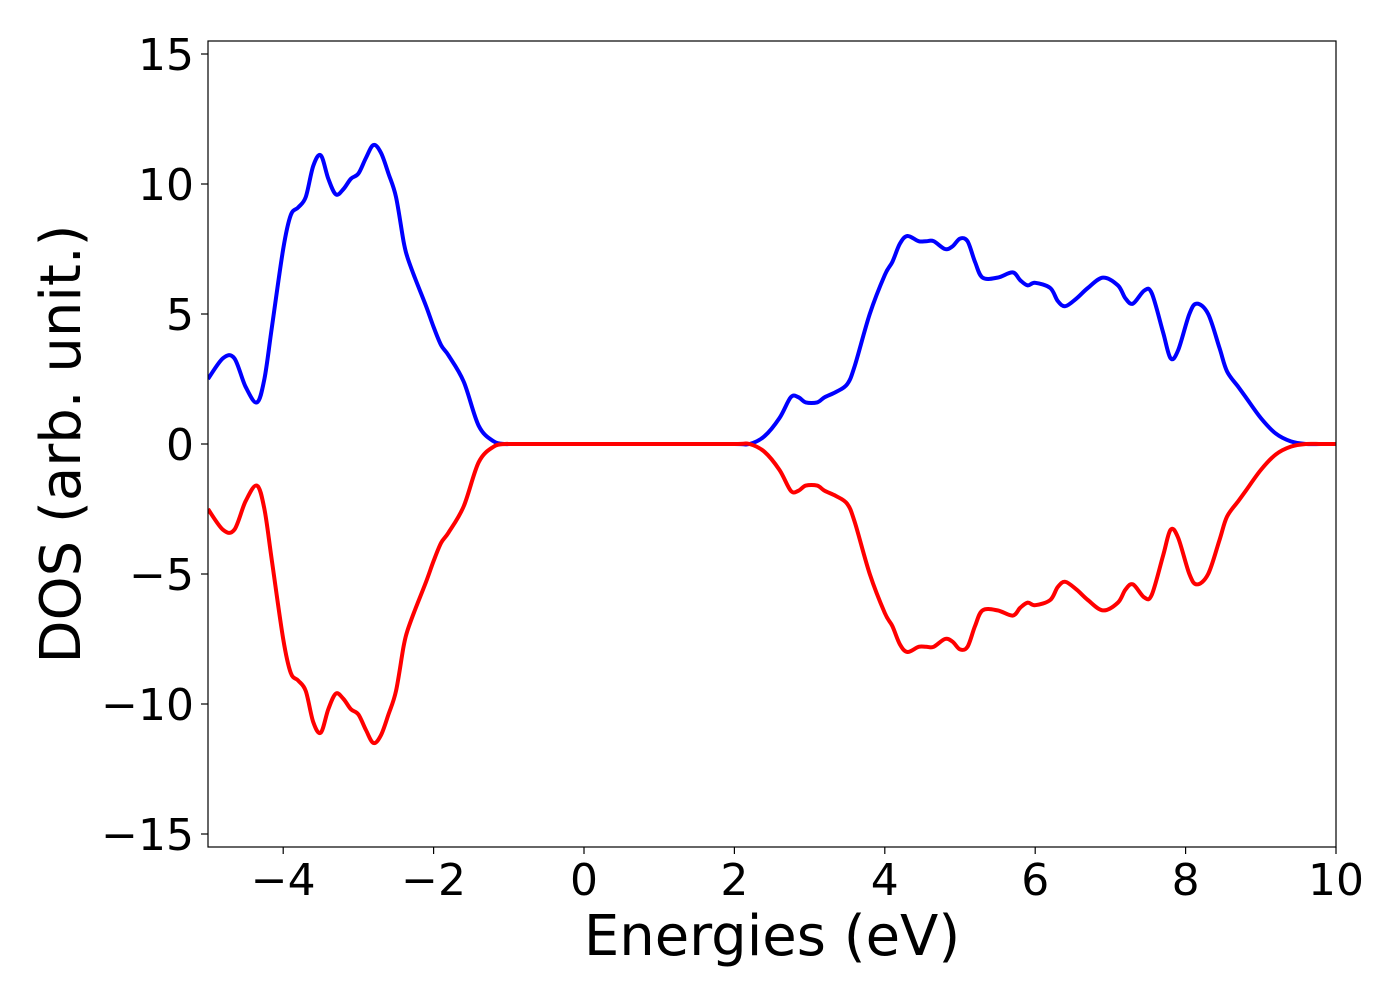 The image size is (1400, 1000). What do you see at coordinates (154, 445) in the screenshot?
I see `y-axis: −15 −10 −5 0 5 10 15` at bounding box center [154, 445].